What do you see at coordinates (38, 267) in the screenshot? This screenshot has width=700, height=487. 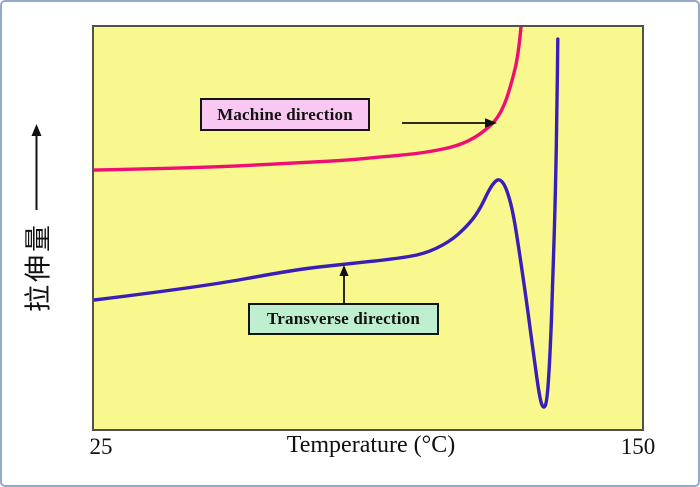 I see `y-axis-label-text: 拉伸量` at bounding box center [38, 267].